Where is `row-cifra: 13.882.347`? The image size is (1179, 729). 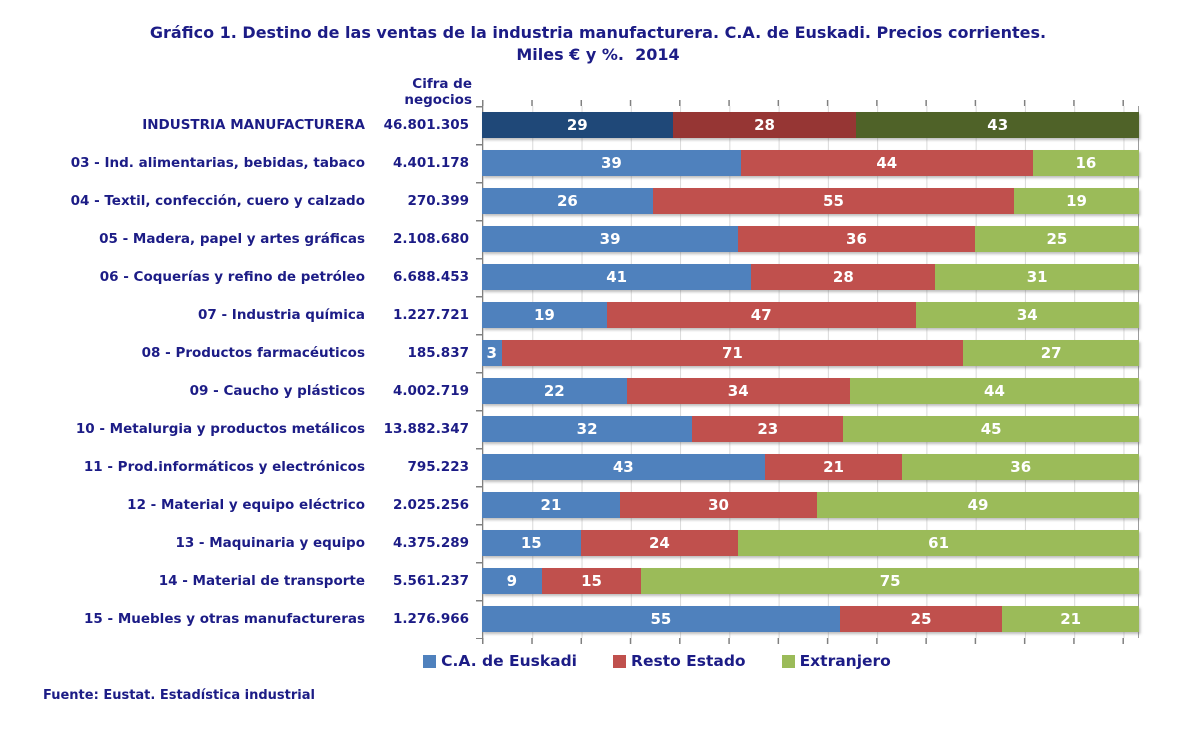 row-cifra: 13.882.347 is located at coordinates (426, 429).